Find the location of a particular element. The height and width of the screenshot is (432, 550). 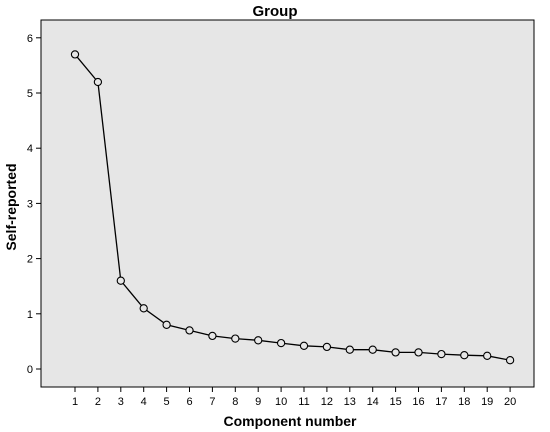

x-tick-label: 2 is located at coordinates (98, 402).